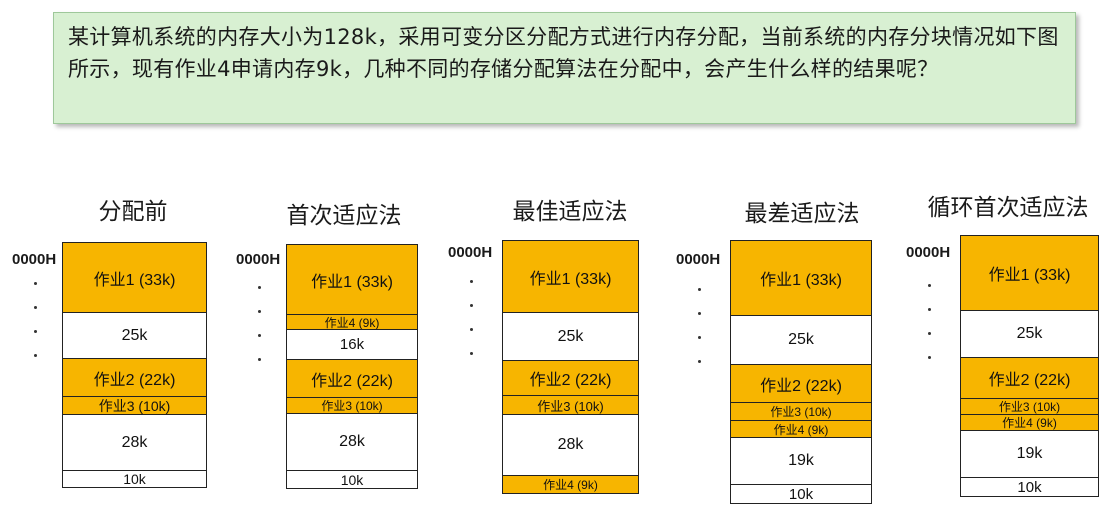  What do you see at coordinates (133, 212) in the screenshot?
I see `column-title: 分配前` at bounding box center [133, 212].